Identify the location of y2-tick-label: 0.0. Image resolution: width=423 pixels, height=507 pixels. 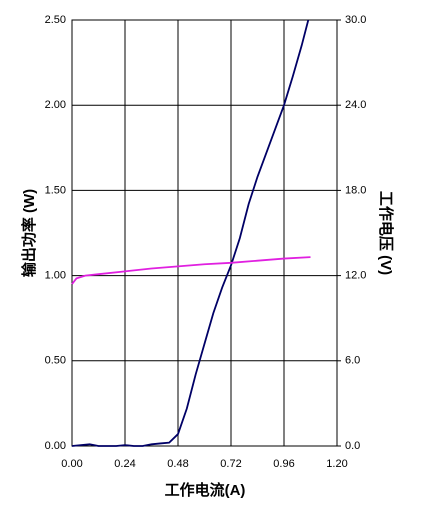
(352, 446).